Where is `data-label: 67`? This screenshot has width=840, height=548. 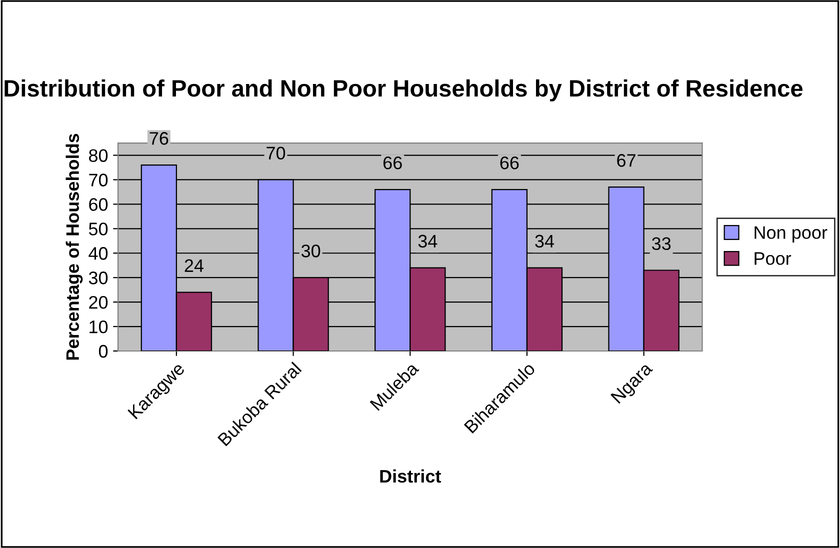 data-label: 67 is located at coordinates (626, 160).